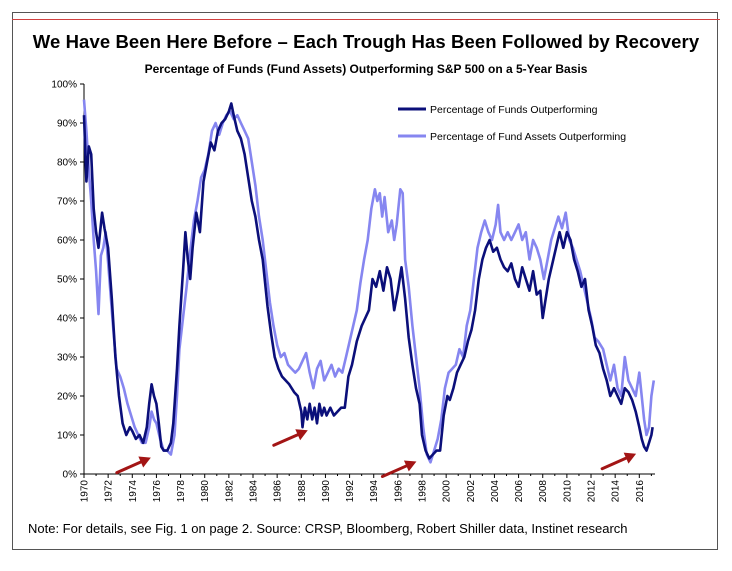 Image resolution: width=732 pixels, height=571 pixels. I want to click on y-tick-label: 80%, so click(67, 163).